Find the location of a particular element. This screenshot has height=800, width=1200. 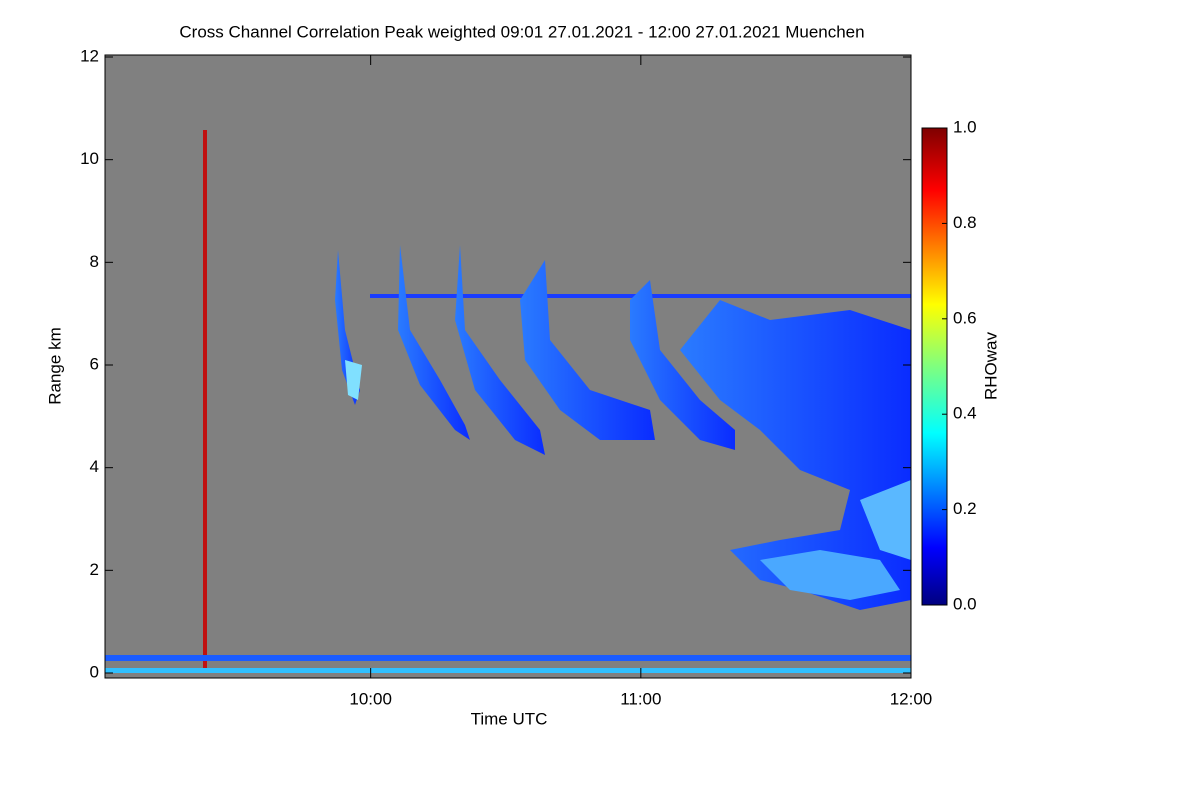

colorbar is located at coordinates (934, 366).